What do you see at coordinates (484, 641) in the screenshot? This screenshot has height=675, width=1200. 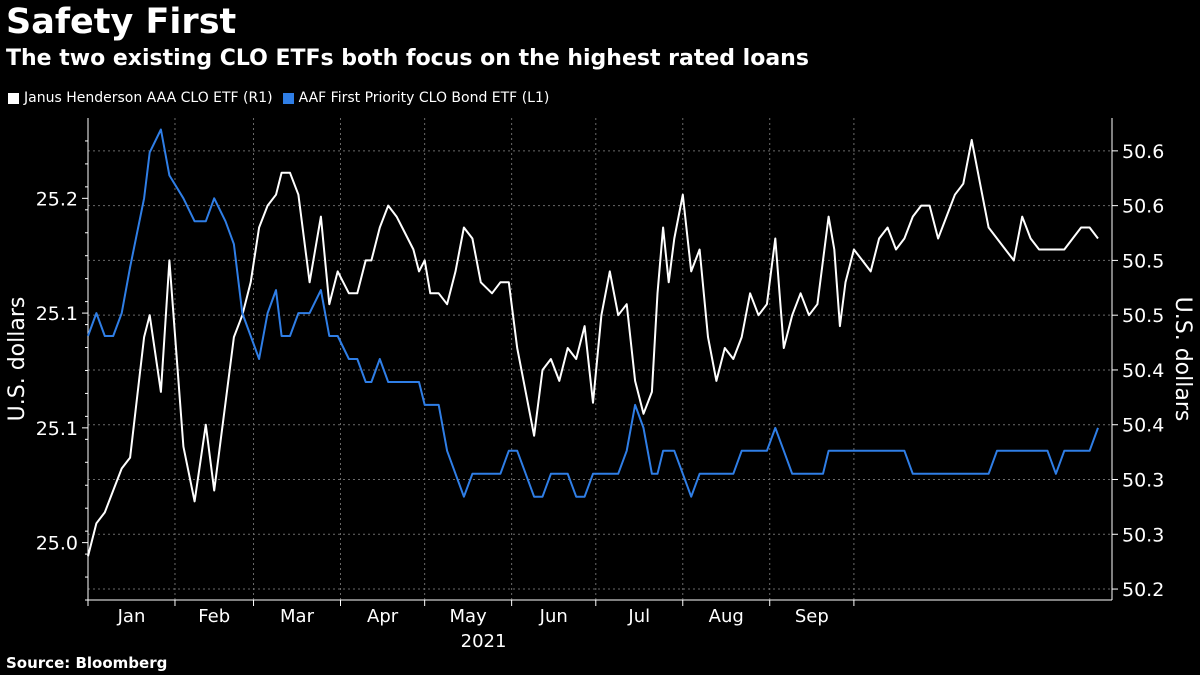 I see `x-year-label: 2021` at bounding box center [484, 641].